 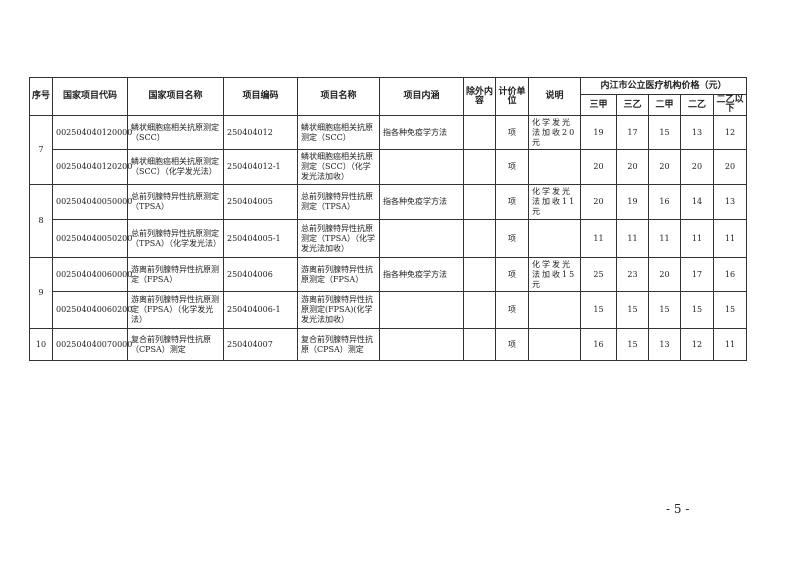 What do you see at coordinates (175, 132) in the screenshot?
I see `cell-national-name: 鳞状细胞癌相关抗原测定（SCC）` at bounding box center [175, 132].